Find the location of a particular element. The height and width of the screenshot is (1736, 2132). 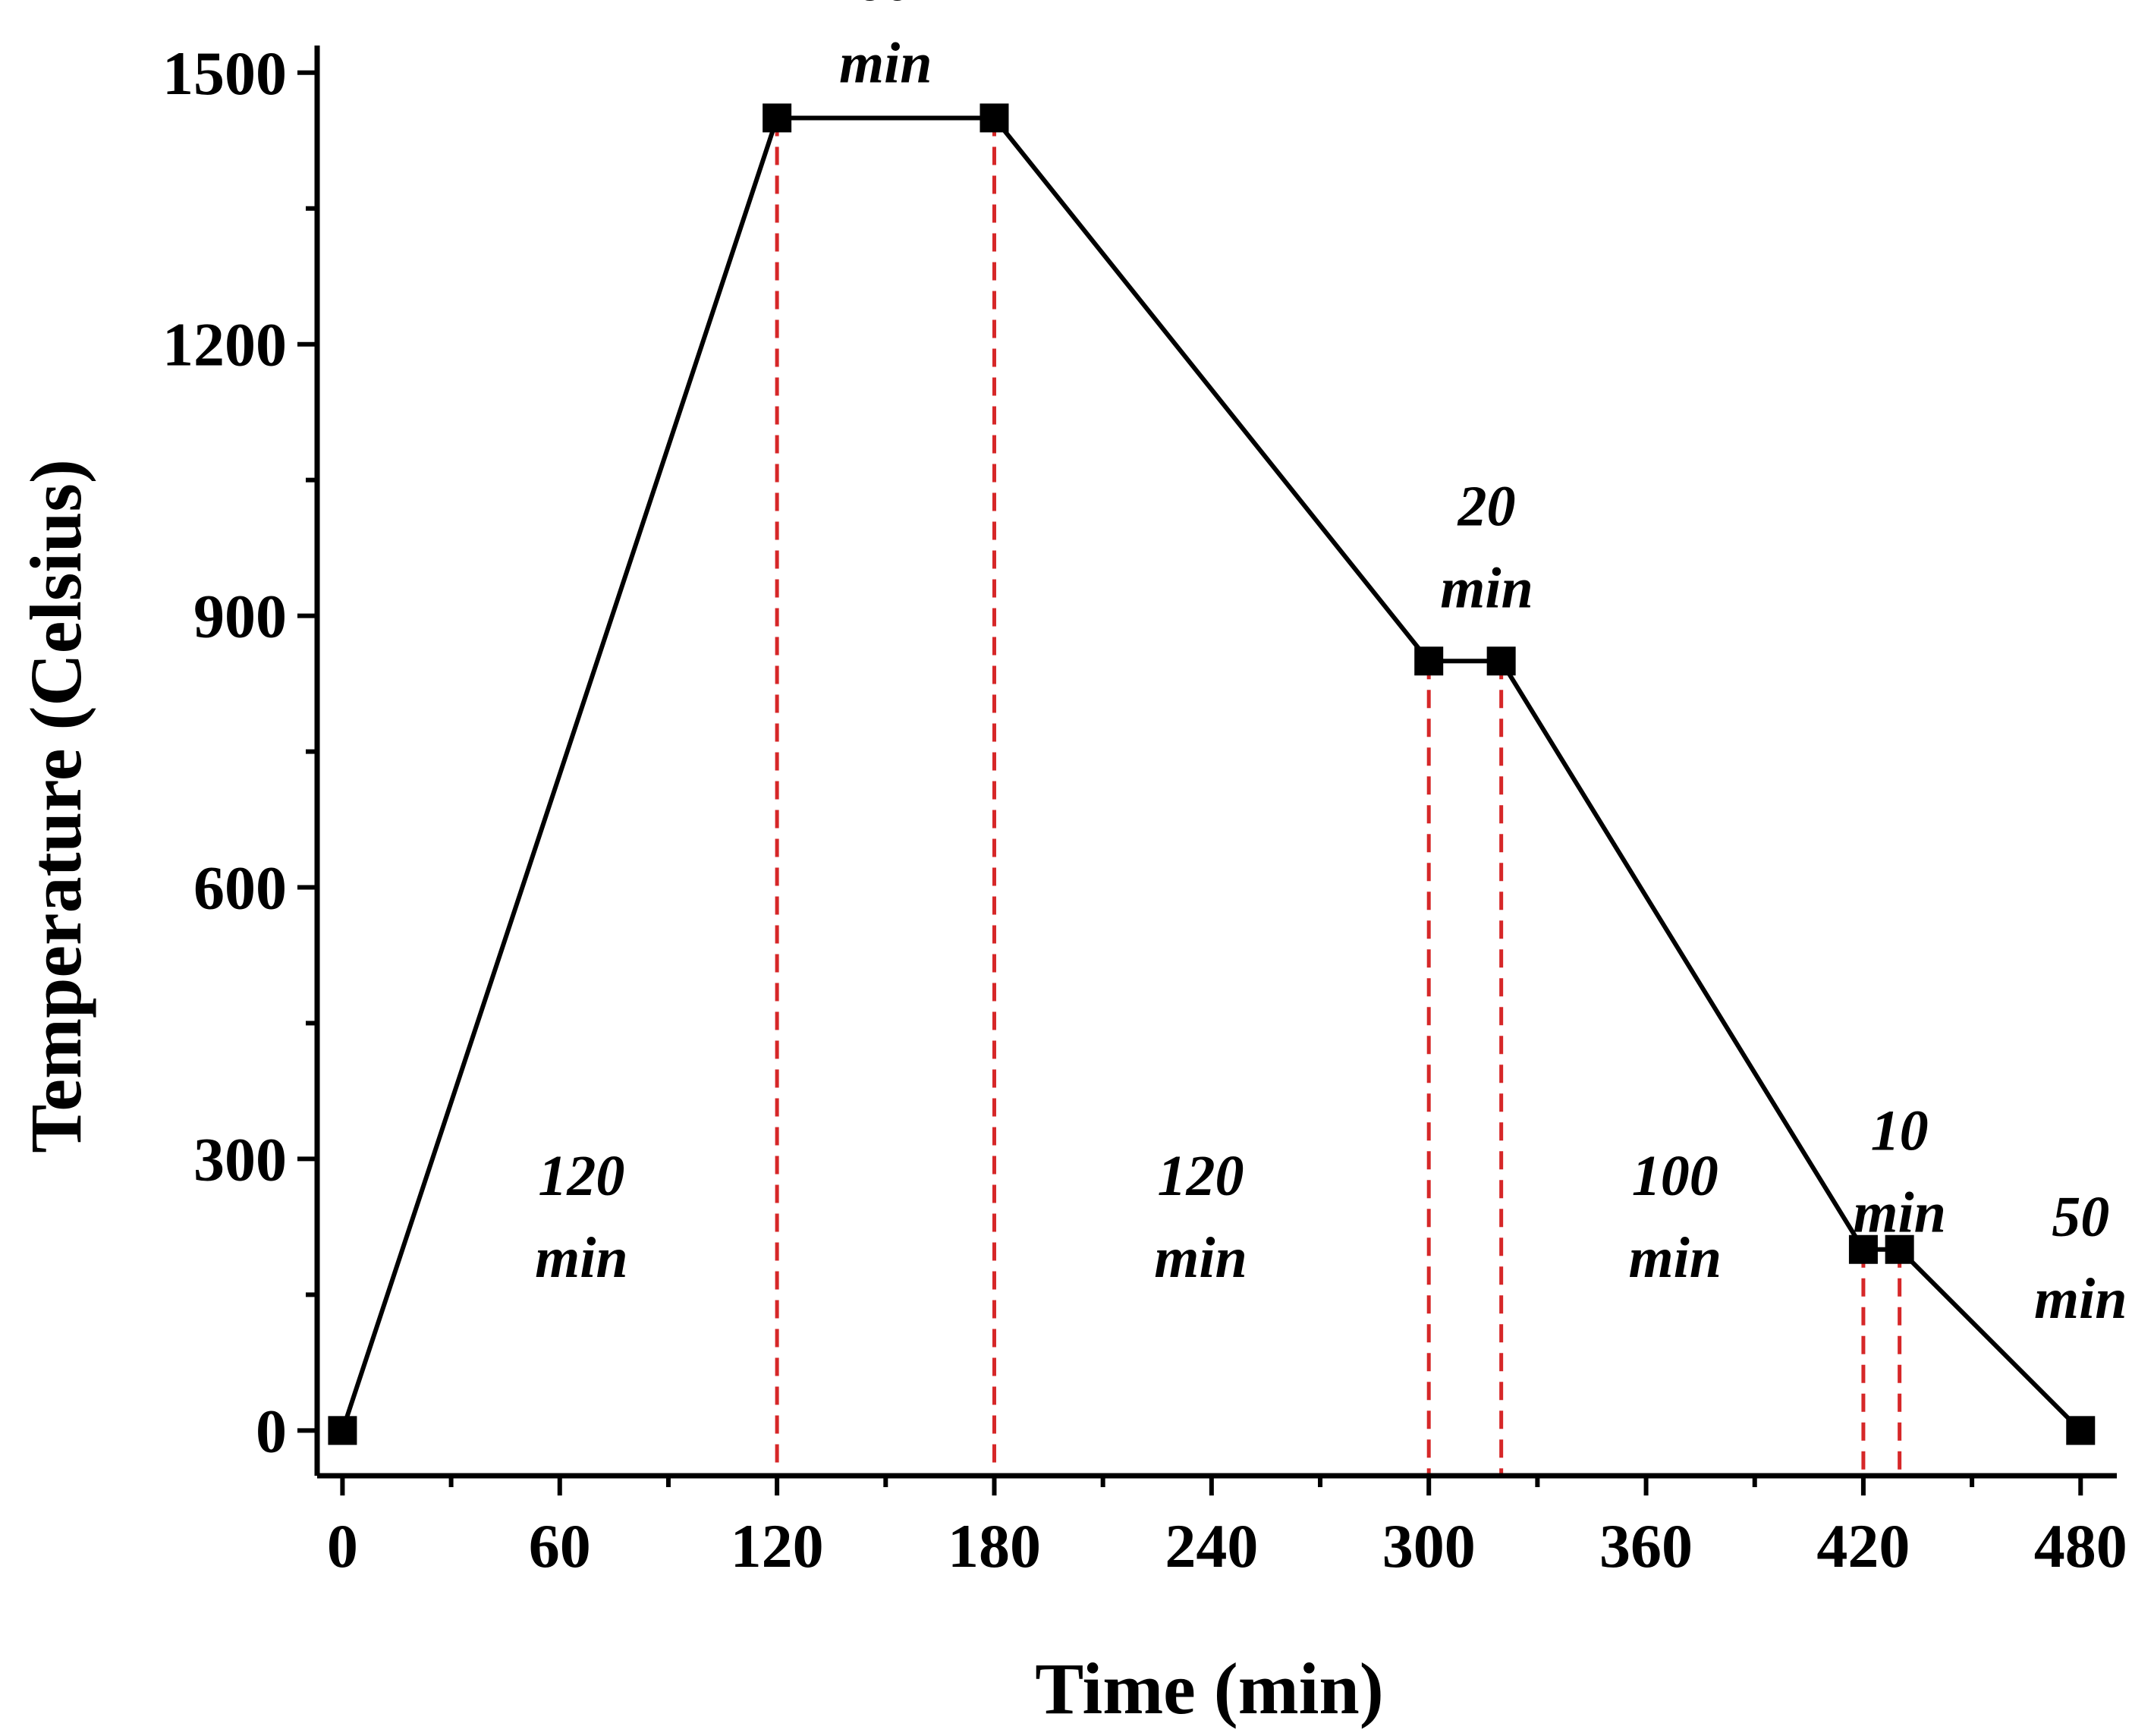

x-tick-label: 0 is located at coordinates (342, 1545).